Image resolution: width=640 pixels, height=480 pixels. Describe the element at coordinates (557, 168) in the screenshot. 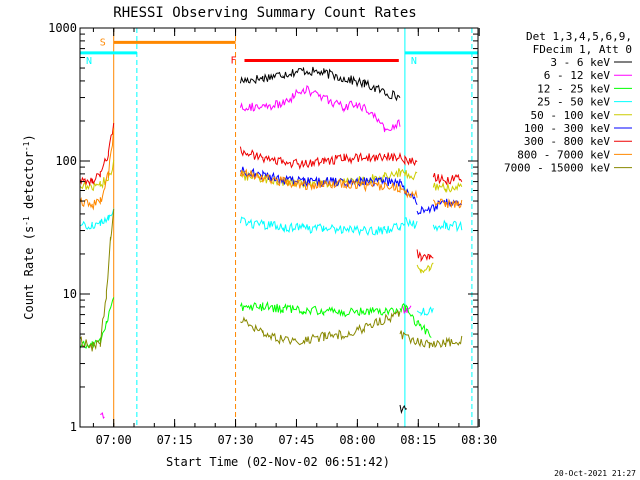

I see `legend-label-8: 7000 - 15000 keV` at that location.